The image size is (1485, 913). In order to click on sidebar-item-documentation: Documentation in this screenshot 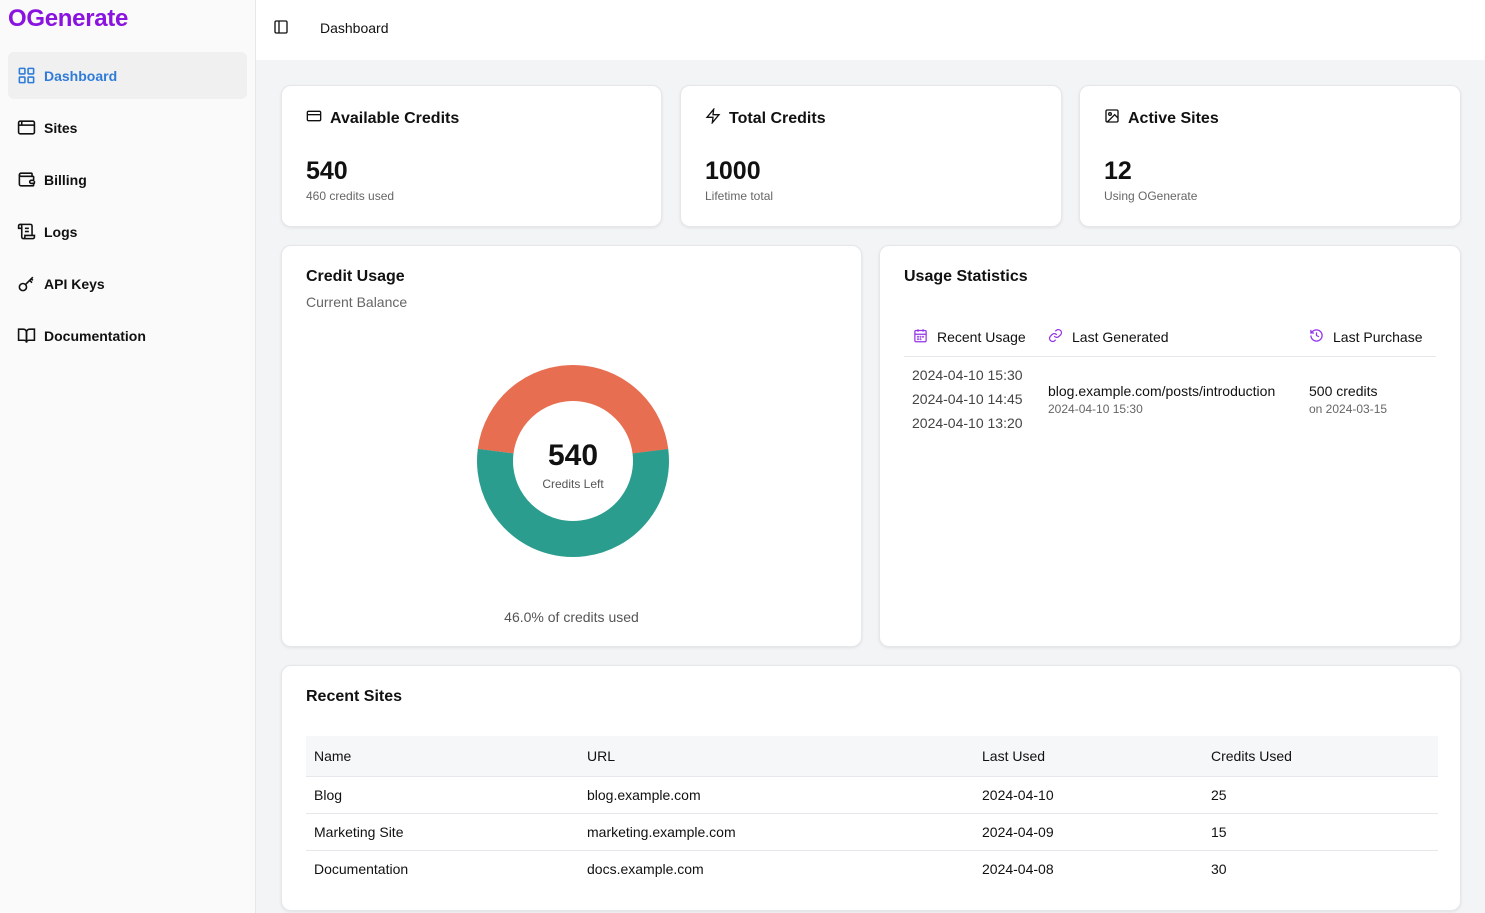, I will do `click(127, 335)`.